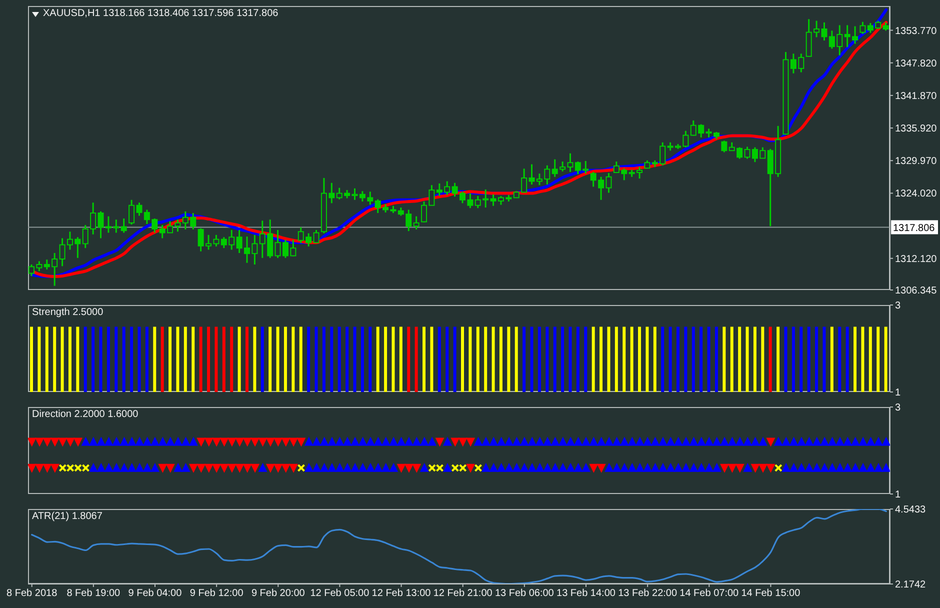 This screenshot has height=608, width=940. What do you see at coordinates (916, 64) in the screenshot?
I see `y-tick-label: 1347.820` at bounding box center [916, 64].